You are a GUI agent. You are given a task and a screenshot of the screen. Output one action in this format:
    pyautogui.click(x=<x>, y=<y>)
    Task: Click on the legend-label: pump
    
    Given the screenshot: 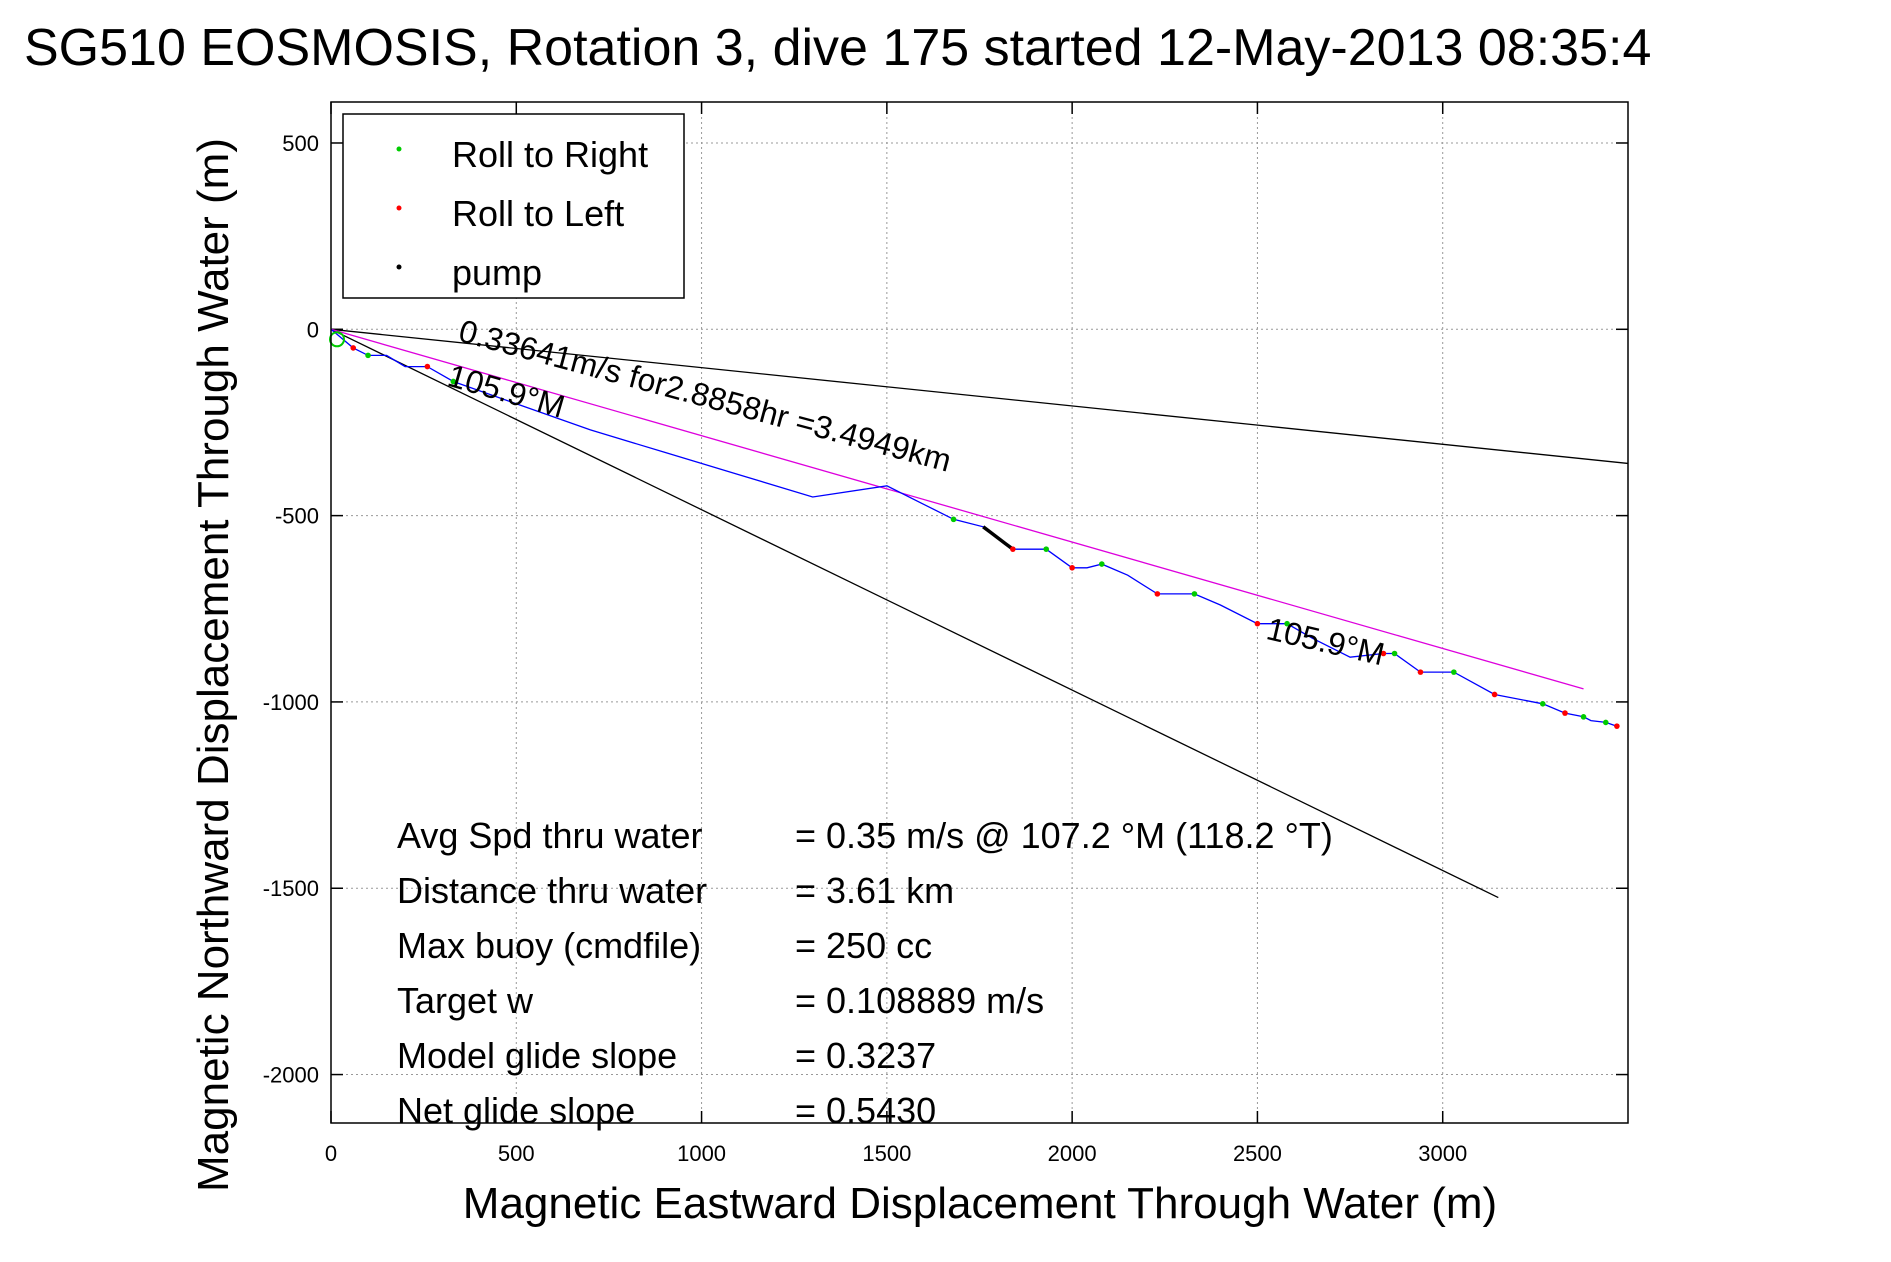 What is the action you would take?
    pyautogui.click(x=497, y=272)
    